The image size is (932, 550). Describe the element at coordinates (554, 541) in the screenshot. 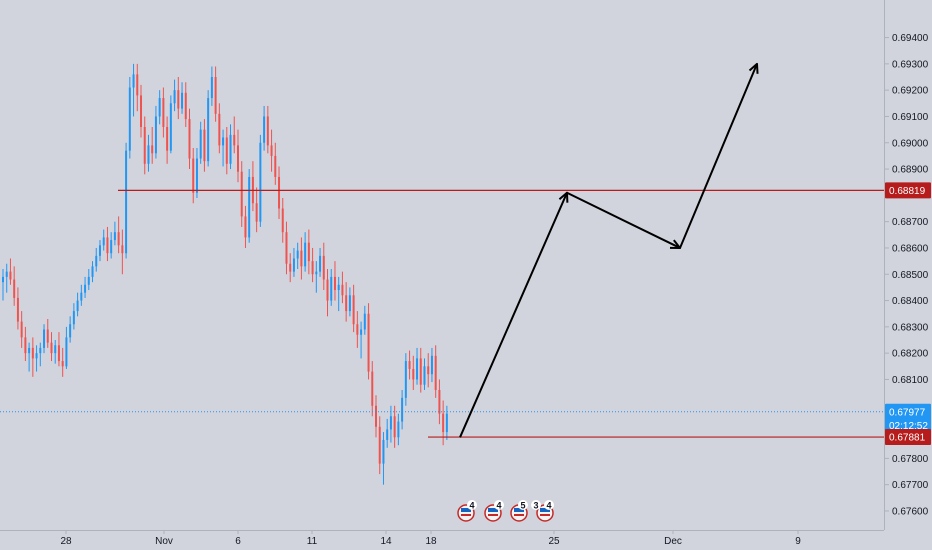

I see `time-tick-label: 25` at that location.